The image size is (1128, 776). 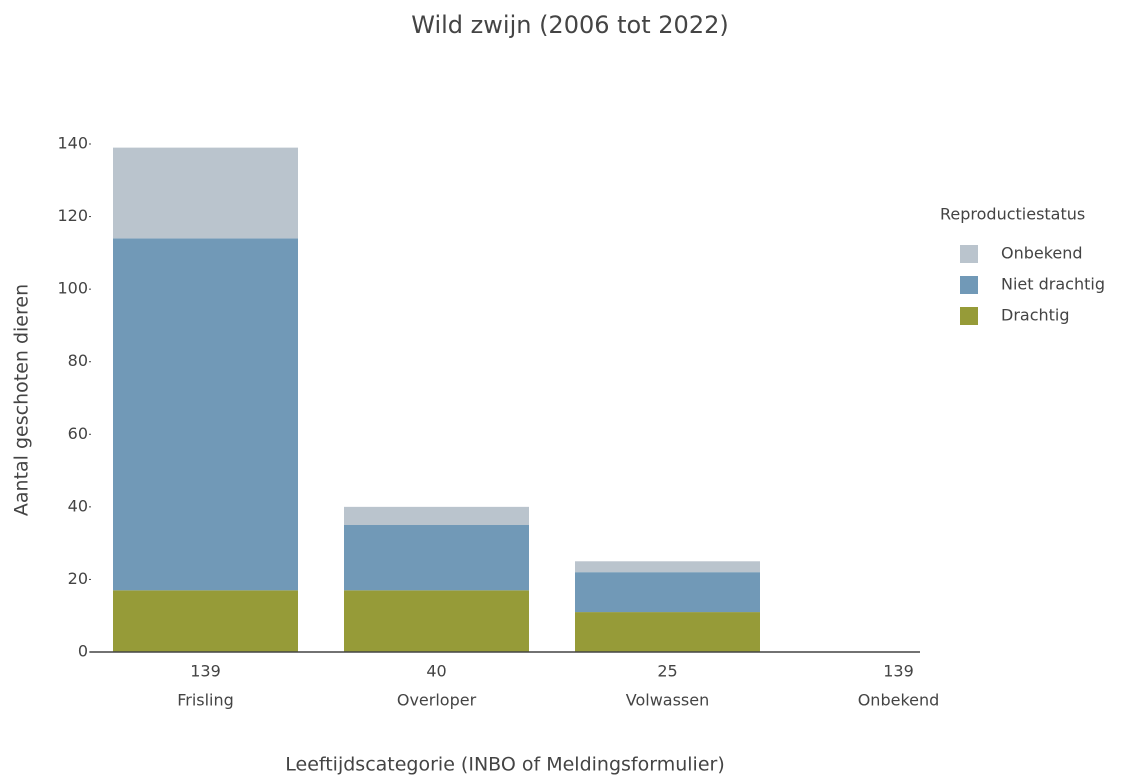 What do you see at coordinates (78, 578) in the screenshot?
I see `y-tick-label: 20` at bounding box center [78, 578].